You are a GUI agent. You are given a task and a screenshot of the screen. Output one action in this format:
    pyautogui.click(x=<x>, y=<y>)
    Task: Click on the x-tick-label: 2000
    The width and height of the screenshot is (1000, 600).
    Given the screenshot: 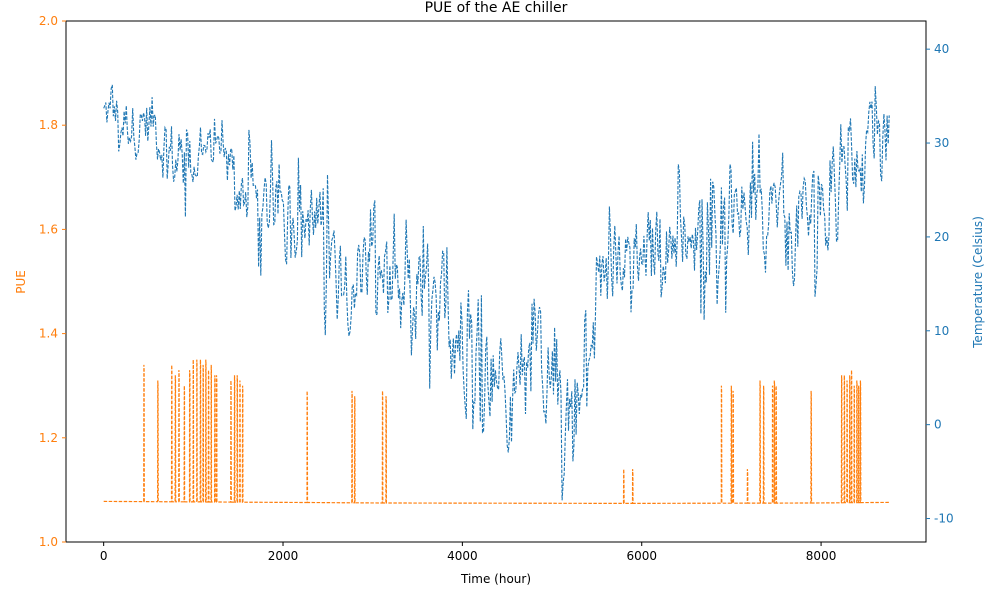 What is the action you would take?
    pyautogui.click(x=283, y=556)
    